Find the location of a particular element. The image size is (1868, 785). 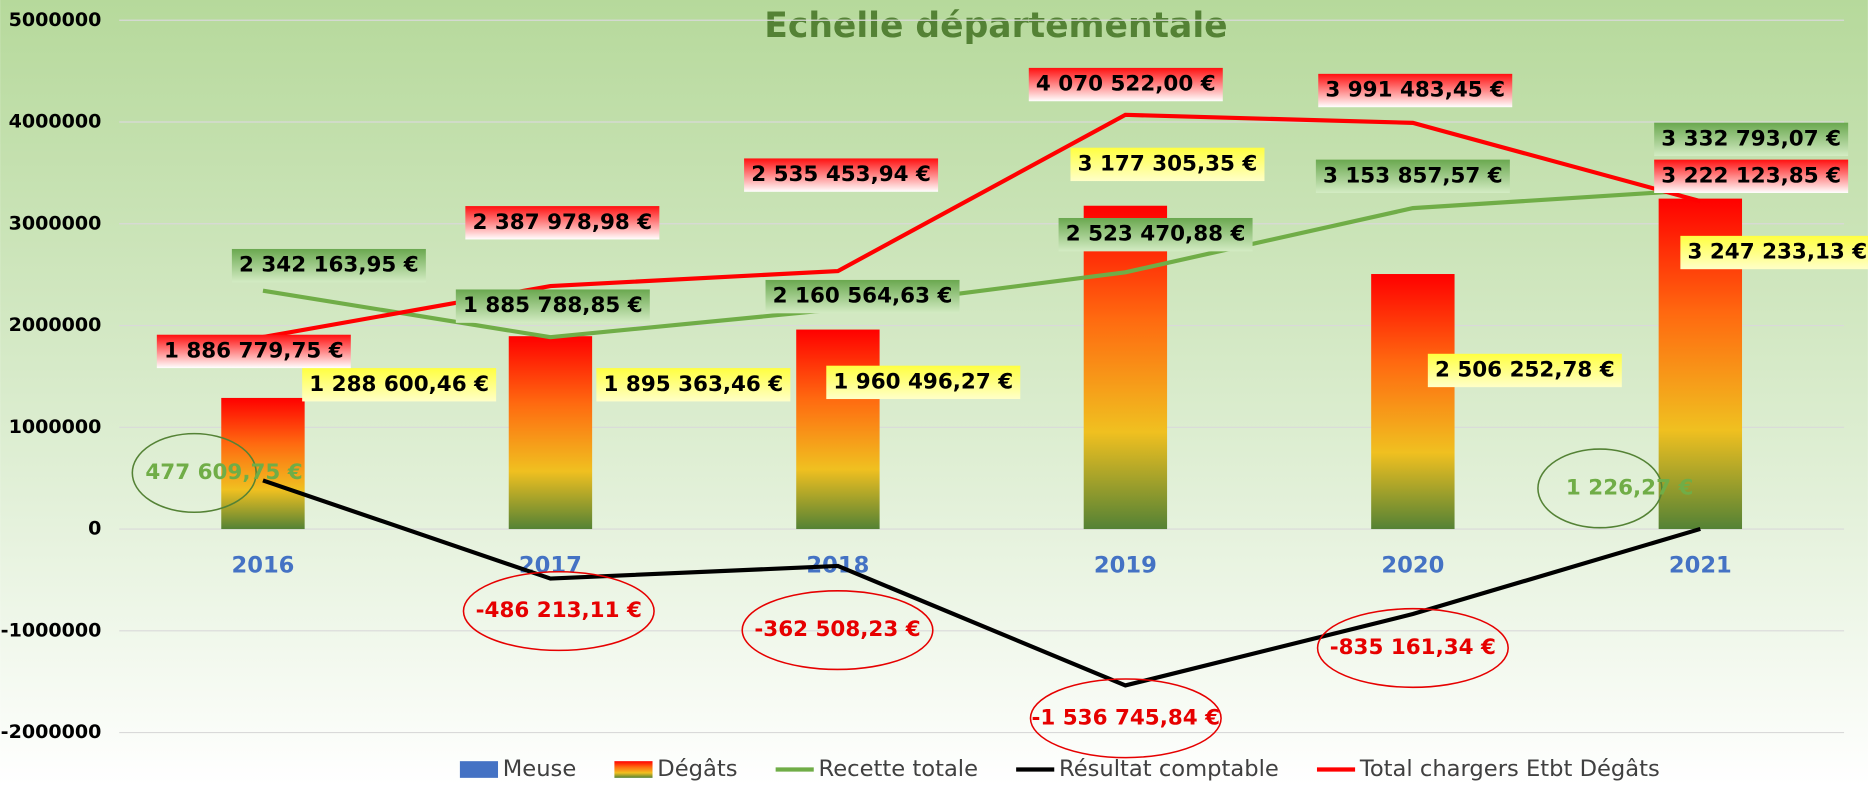

data-label: 3 153 857,57 € is located at coordinates (1413, 175).